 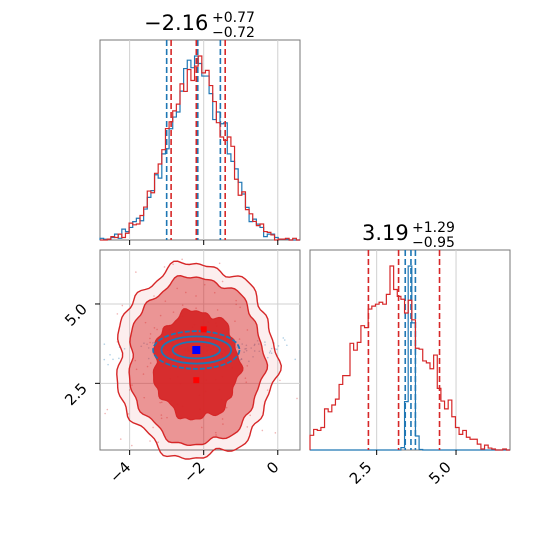 I want to click on panel-frame, so click(x=200, y=350).